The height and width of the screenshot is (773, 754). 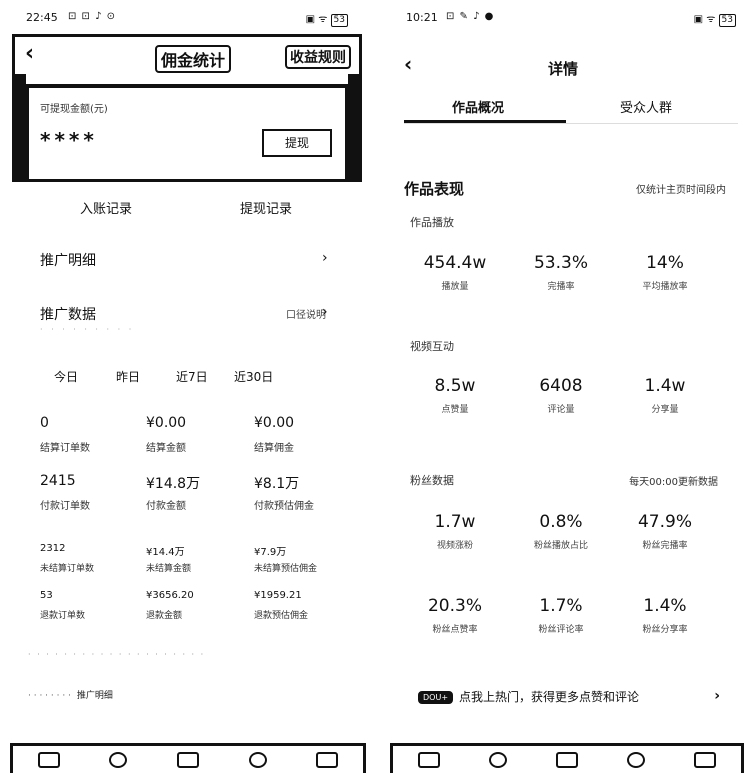 I want to click on active-tab-indicator, so click(x=485, y=121).